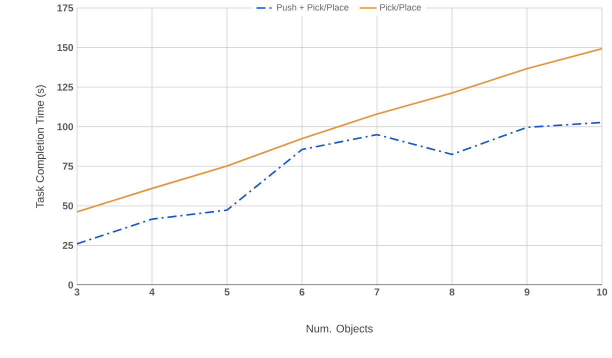 This screenshot has width=612, height=358. Describe the element at coordinates (377, 292) in the screenshot. I see `x-tick-label: 7` at that location.